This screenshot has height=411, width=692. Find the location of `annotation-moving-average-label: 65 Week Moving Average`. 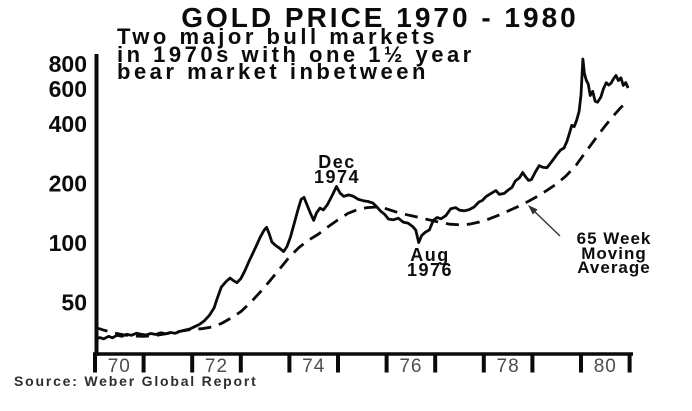

annotation-moving-average-label: 65 Week Moving Average is located at coordinates (614, 253).